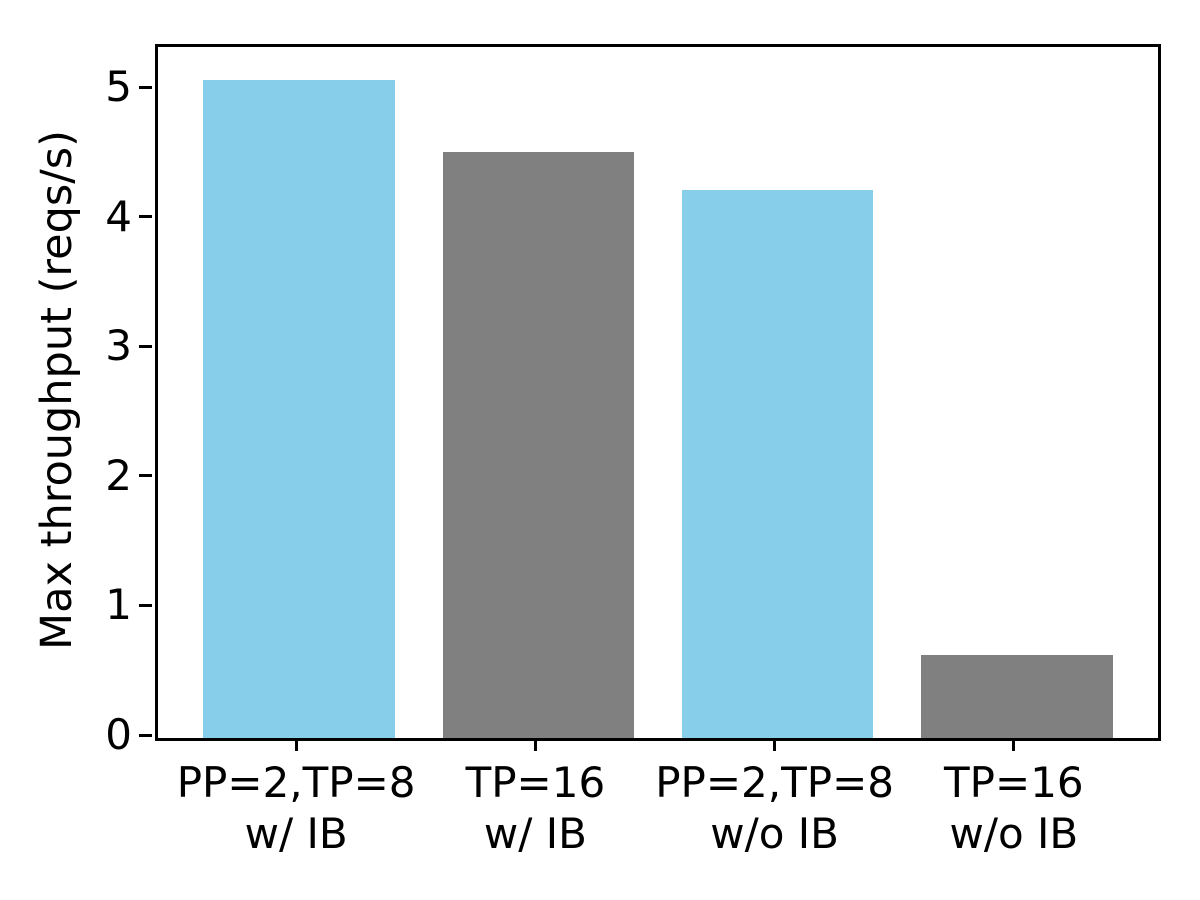 Image resolution: width=1200 pixels, height=900 pixels. I want to click on y-tick-label-1: 1, so click(118, 605).